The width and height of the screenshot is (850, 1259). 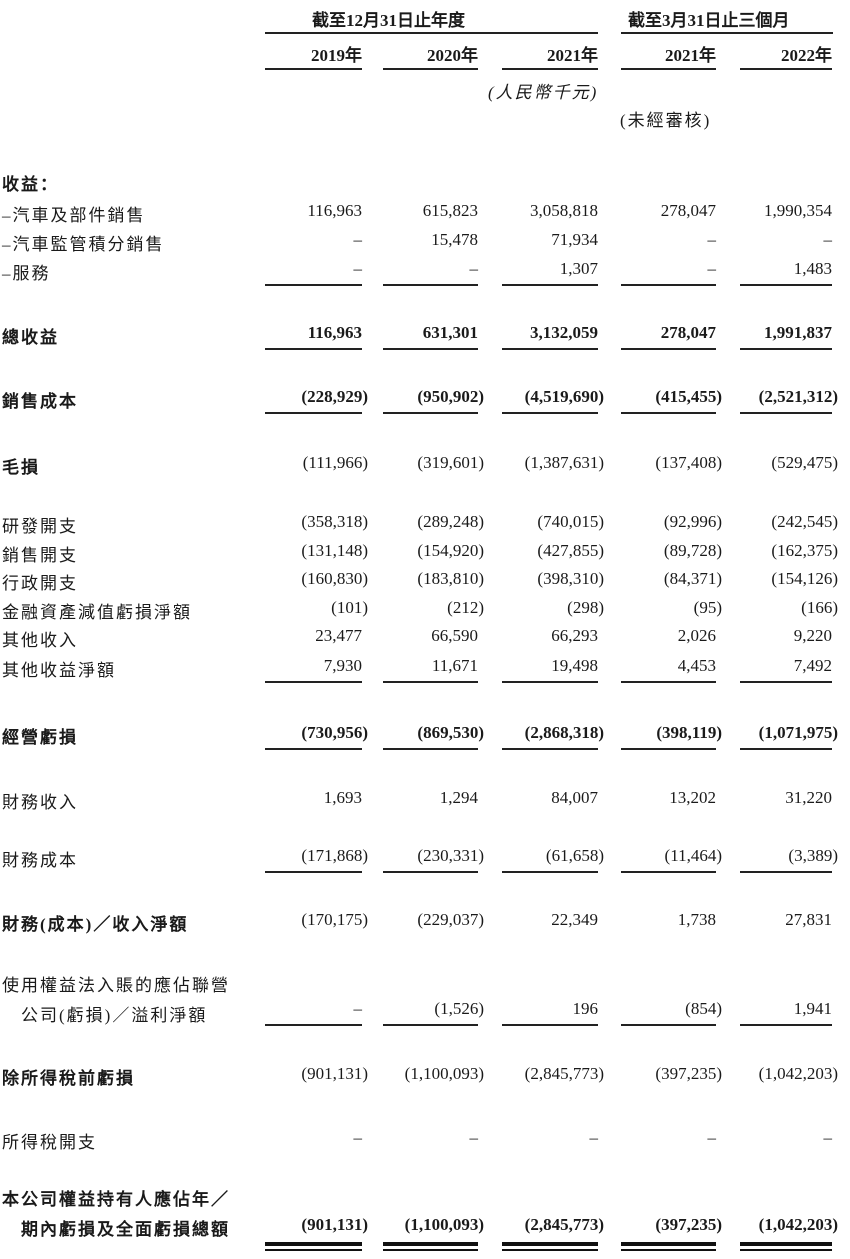 I want to click on row-value: (137,408), so click(x=688, y=462).